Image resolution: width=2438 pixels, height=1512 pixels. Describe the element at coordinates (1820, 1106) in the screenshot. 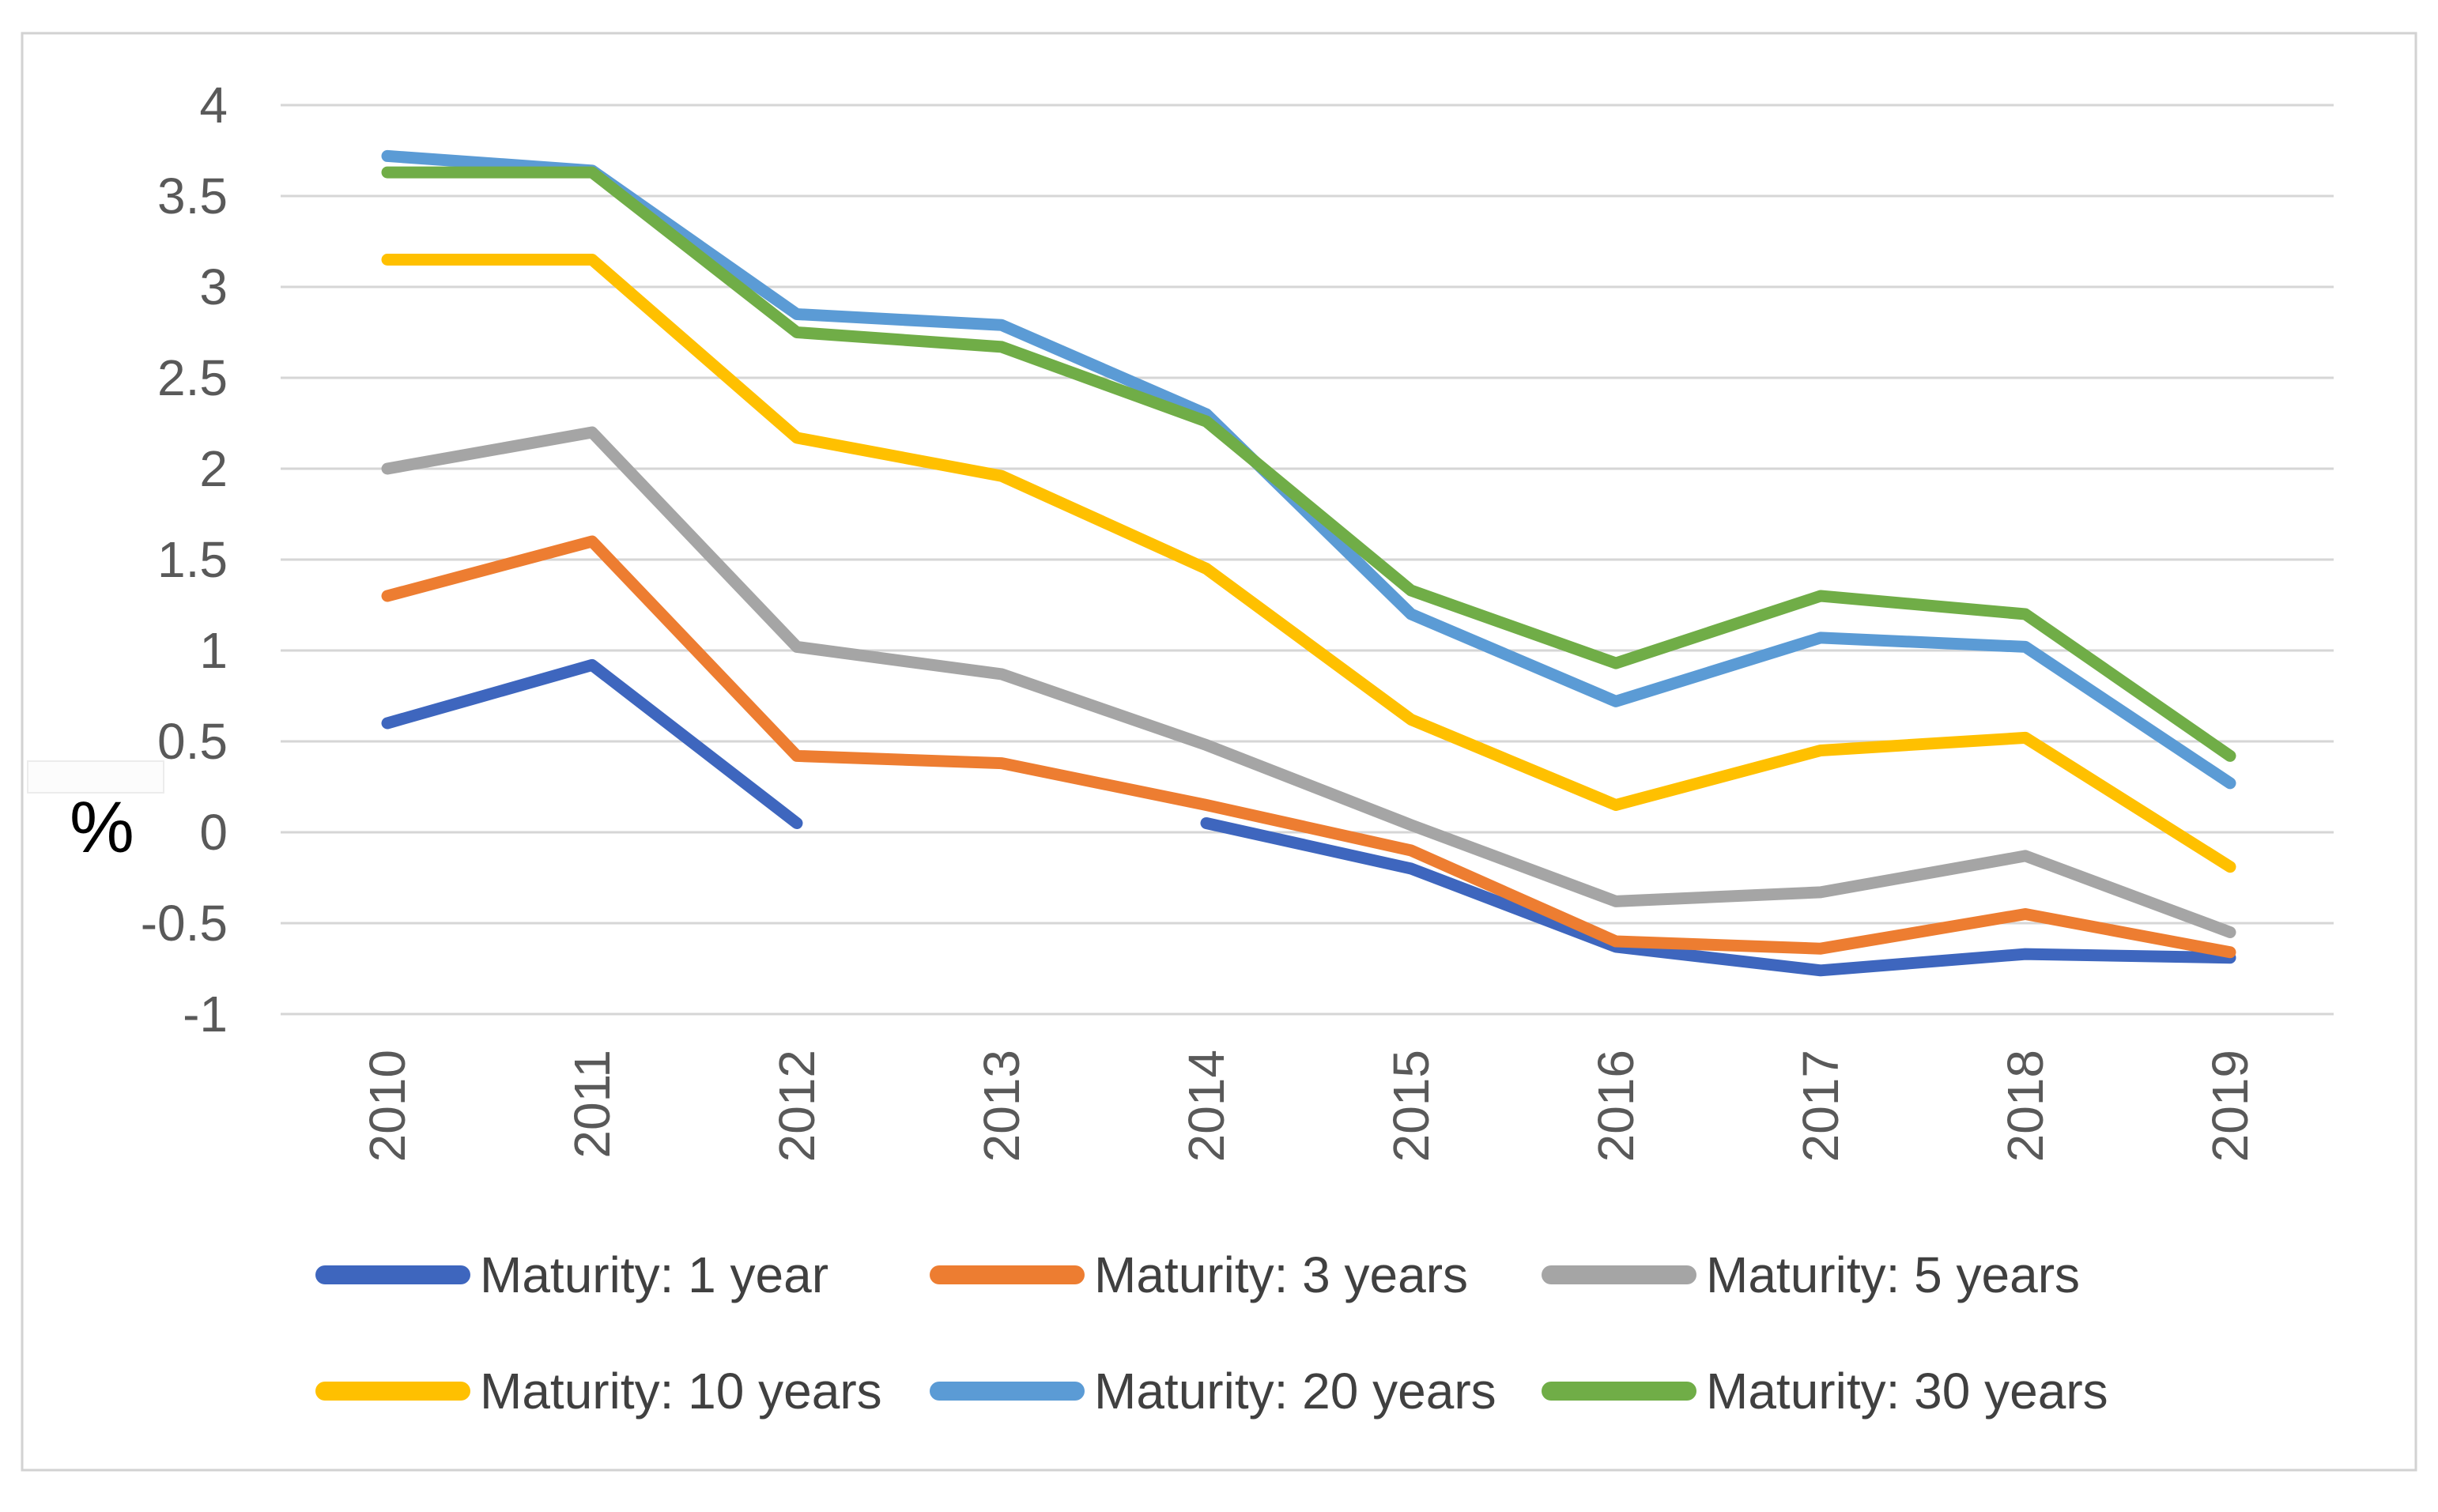

I see `x-tick-label: 2017` at that location.